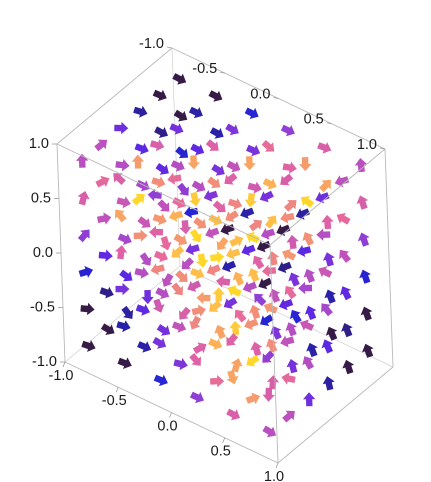 The image size is (431, 482). Describe the element at coordinates (44, 362) in the screenshot. I see `left-tick-label: -1.0` at that location.